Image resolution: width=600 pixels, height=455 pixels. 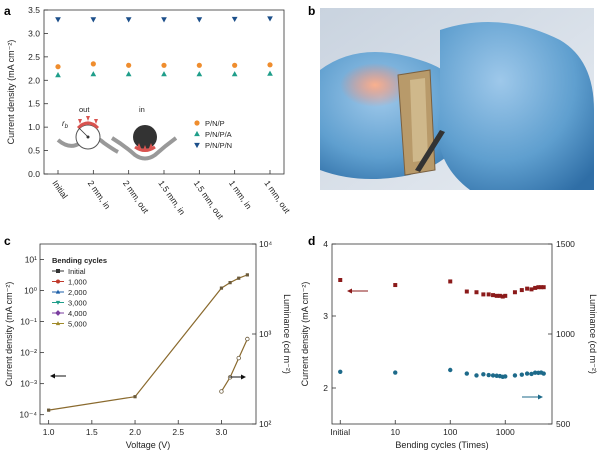 I want to click on x-tick-label-a: 1.5 mm, out, so click(x=209, y=199).